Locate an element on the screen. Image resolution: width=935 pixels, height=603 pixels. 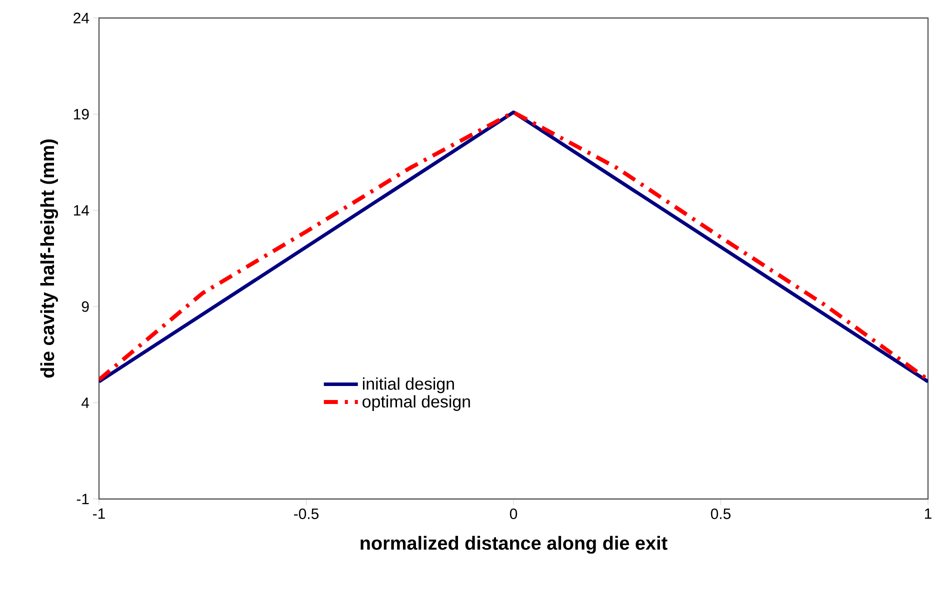
x-tick-label: -0.5 is located at coordinates (306, 514).